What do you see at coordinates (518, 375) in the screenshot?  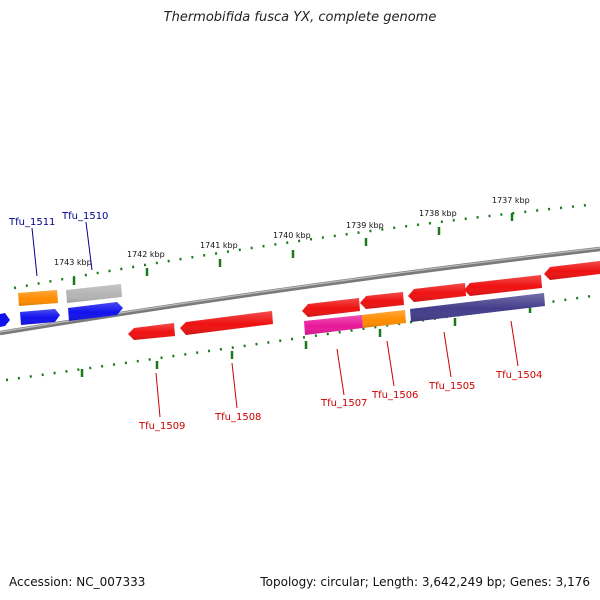 I see `label-tfu-1504: Tfu_1504` at bounding box center [518, 375].